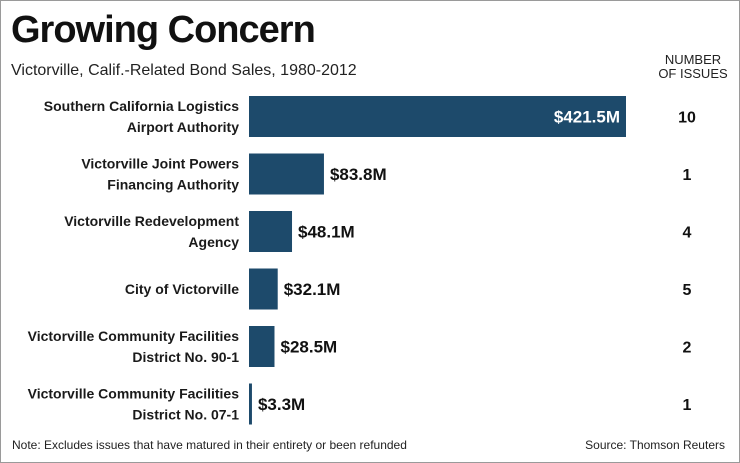  What do you see at coordinates (308, 347) in the screenshot?
I see `bar-value-label: $28.5M` at bounding box center [308, 347].